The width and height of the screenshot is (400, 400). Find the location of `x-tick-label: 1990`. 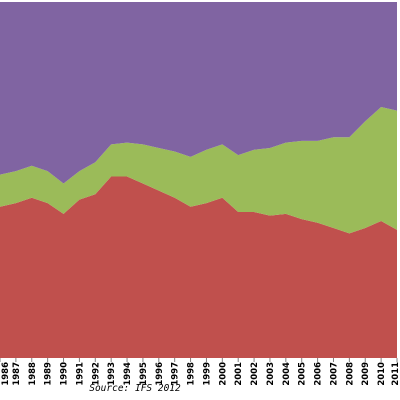

x-tick-label: 1990 is located at coordinates (65, 374).